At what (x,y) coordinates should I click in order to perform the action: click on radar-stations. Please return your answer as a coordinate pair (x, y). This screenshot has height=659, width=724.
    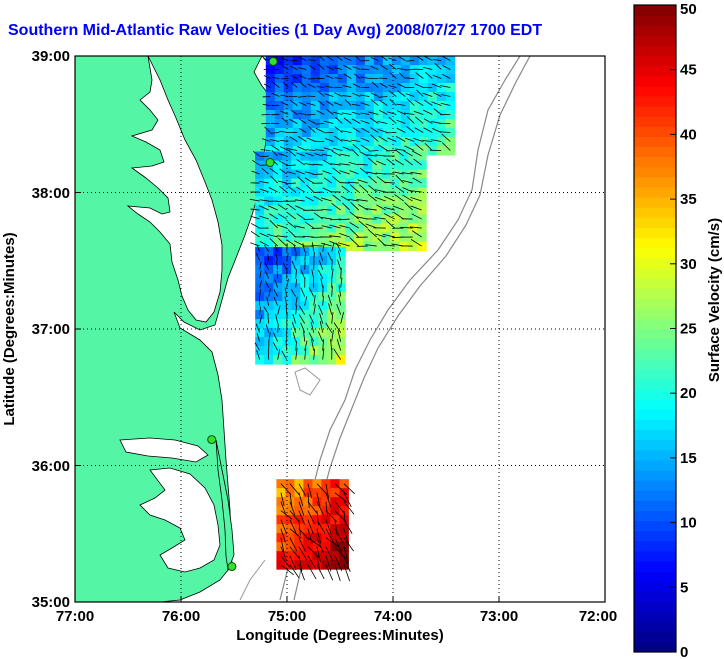
    Looking at the image, I should click on (242, 314).